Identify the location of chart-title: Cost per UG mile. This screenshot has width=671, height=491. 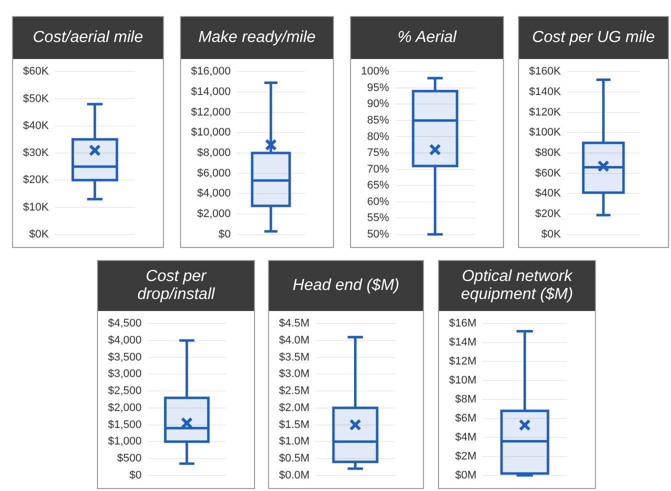
(593, 38).